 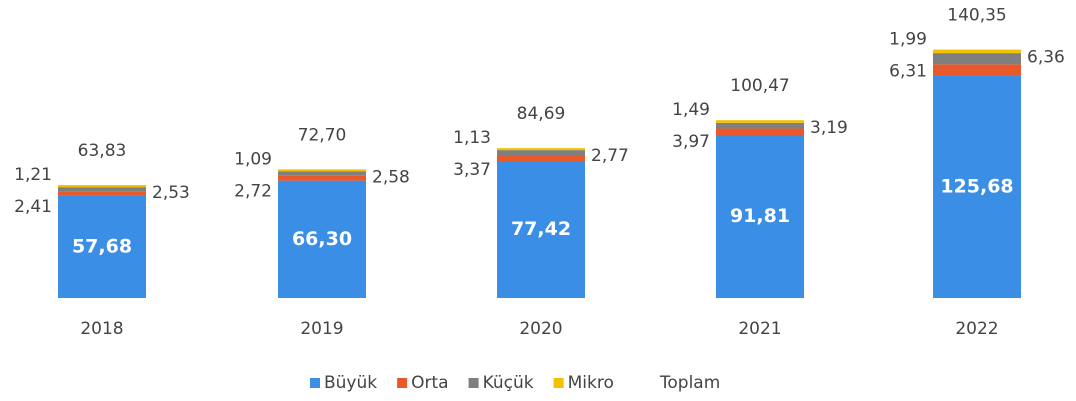 I want to click on legend-label: Küçük, so click(x=508, y=383).